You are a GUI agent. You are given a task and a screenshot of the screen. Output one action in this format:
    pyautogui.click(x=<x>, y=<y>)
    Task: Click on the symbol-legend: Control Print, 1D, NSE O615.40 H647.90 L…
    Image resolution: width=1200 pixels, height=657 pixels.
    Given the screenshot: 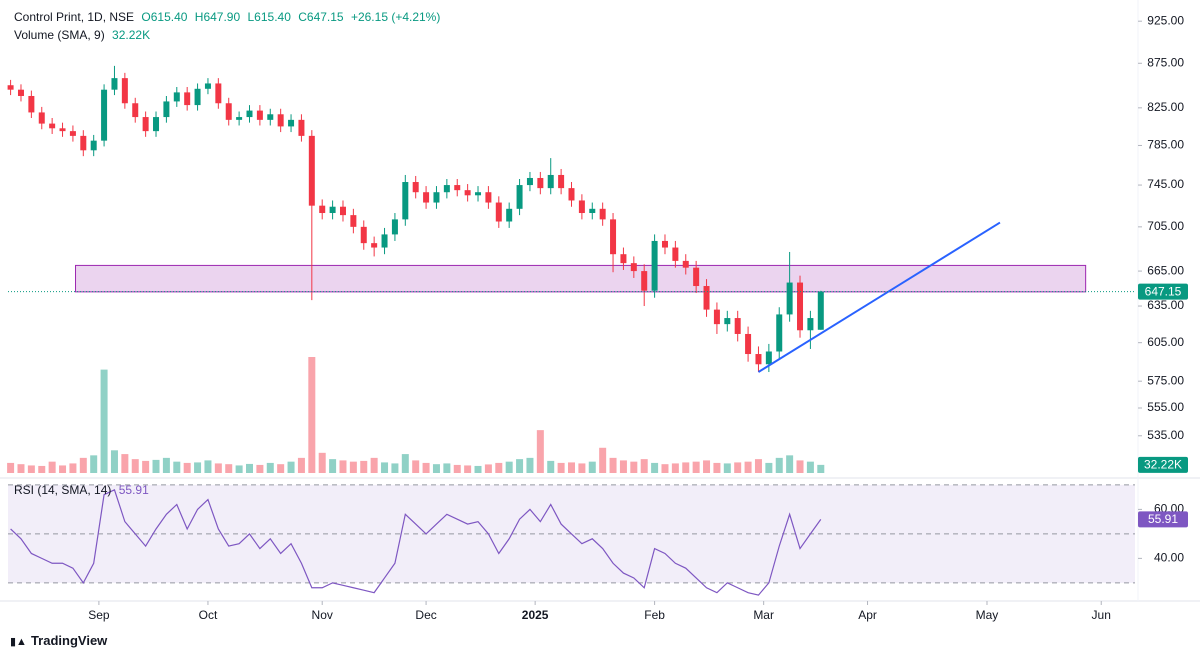 What is the action you would take?
    pyautogui.click(x=229, y=17)
    